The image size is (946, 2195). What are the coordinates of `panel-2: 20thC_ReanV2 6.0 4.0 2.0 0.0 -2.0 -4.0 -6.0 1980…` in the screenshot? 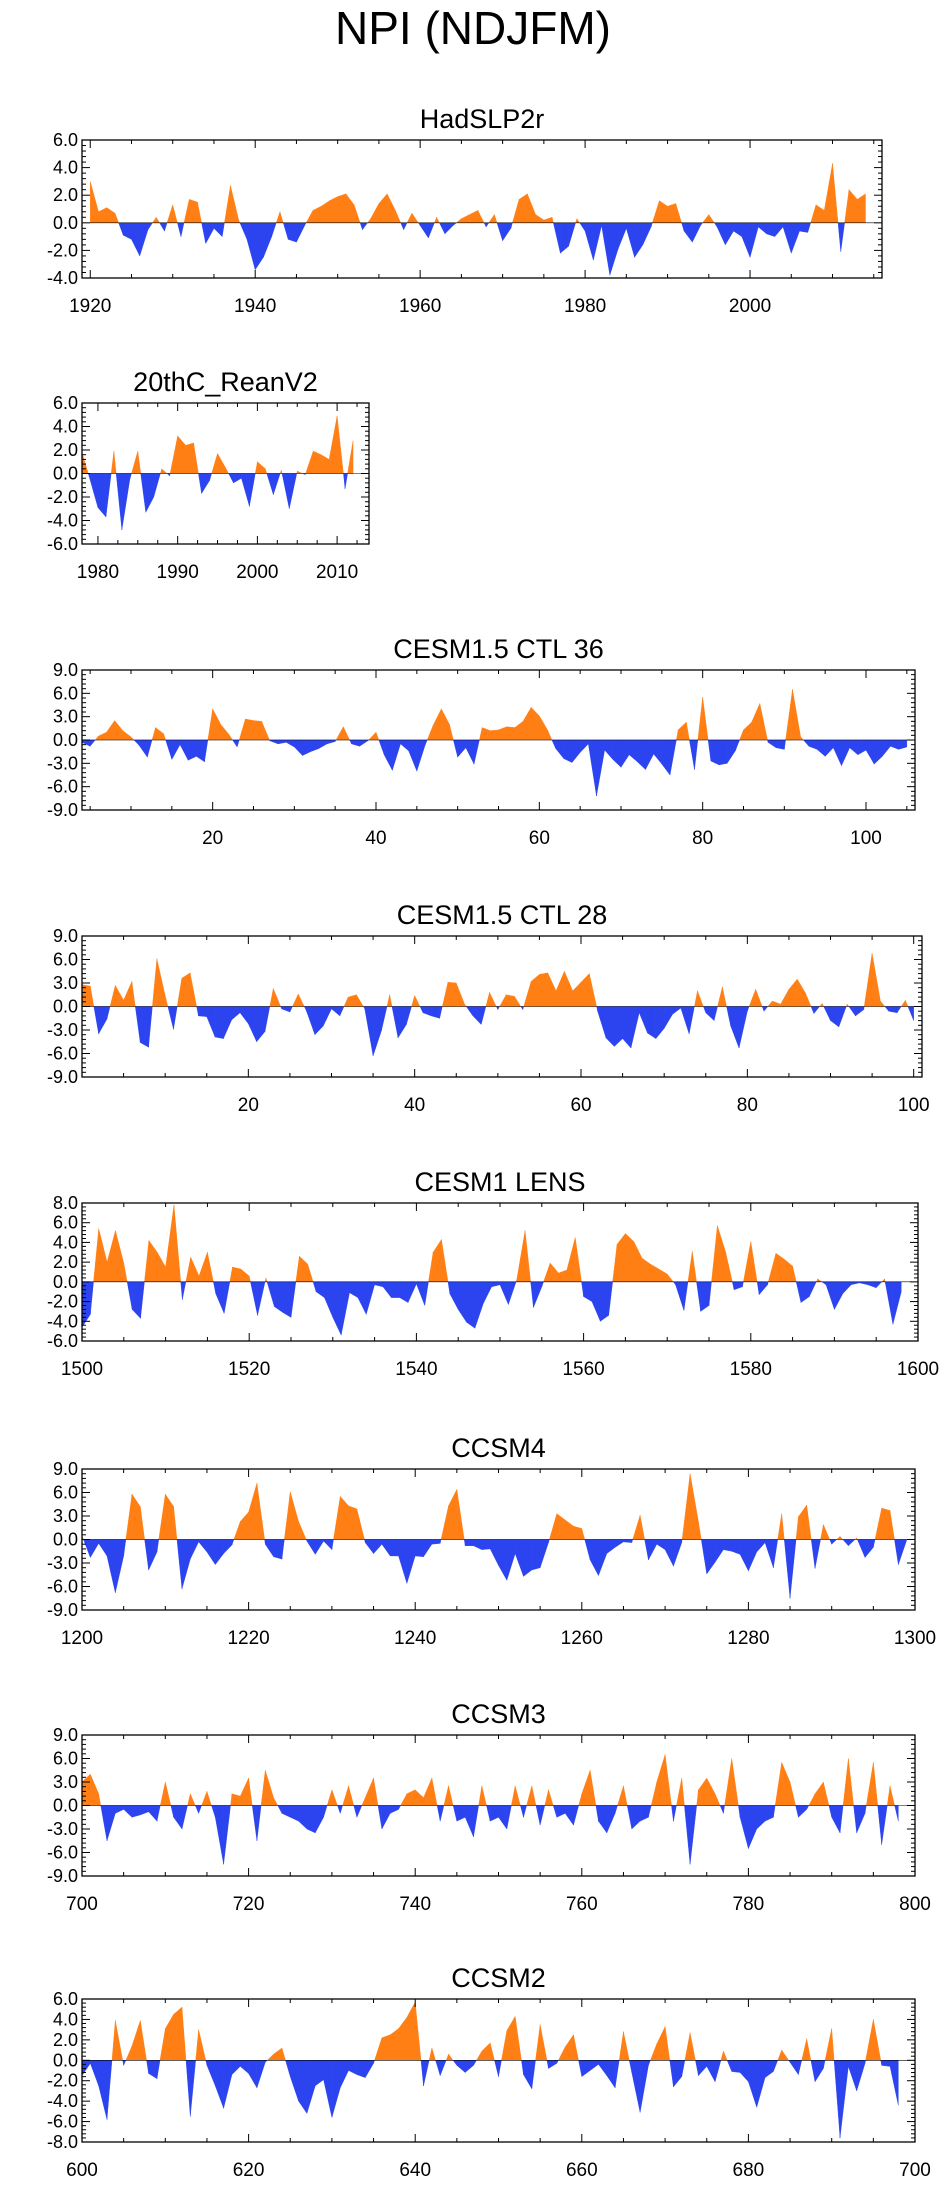 It's located at (208, 475).